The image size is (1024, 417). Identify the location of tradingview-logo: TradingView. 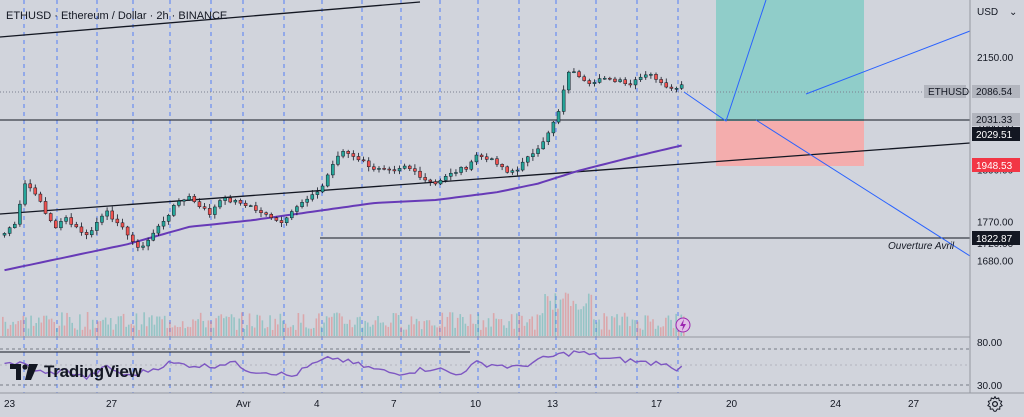
(76, 372).